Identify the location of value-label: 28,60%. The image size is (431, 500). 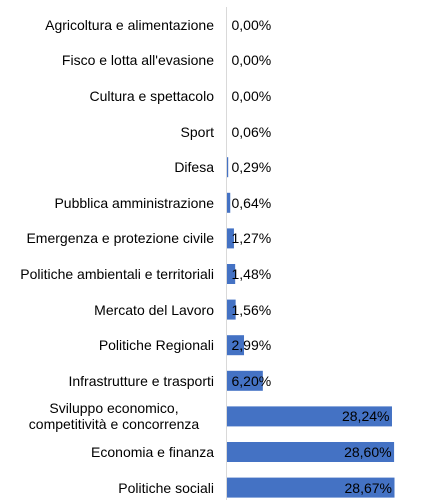
(368, 452).